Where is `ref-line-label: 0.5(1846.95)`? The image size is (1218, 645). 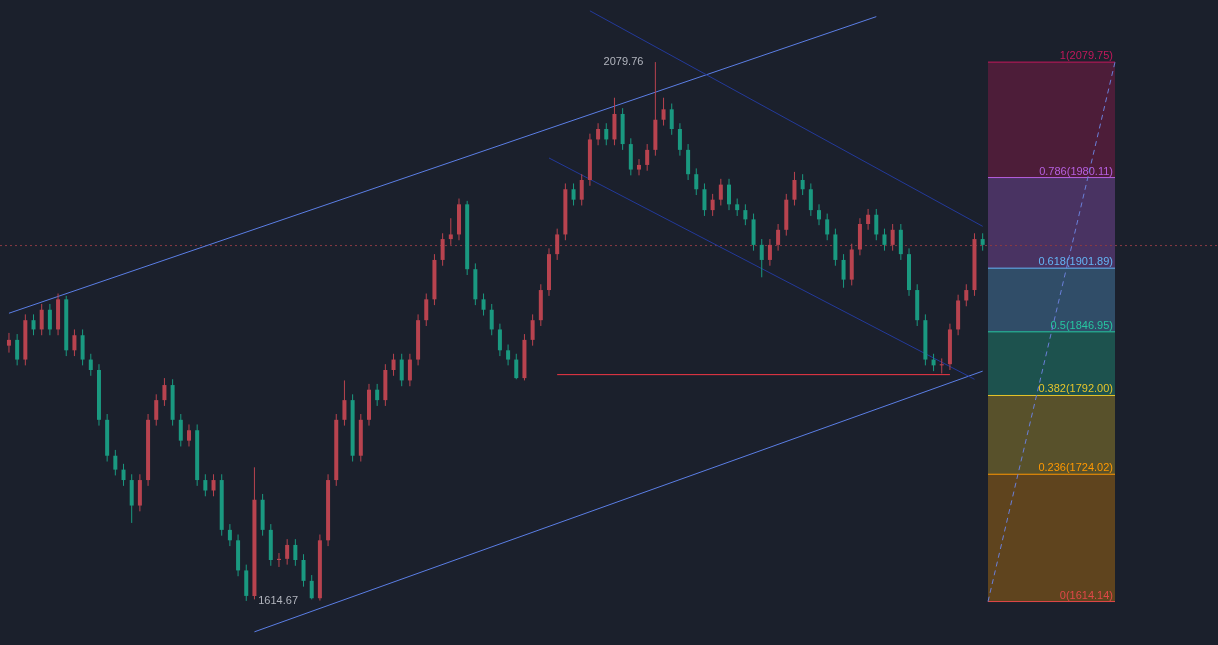 ref-line-label: 0.5(1846.95) is located at coordinates (1081, 324).